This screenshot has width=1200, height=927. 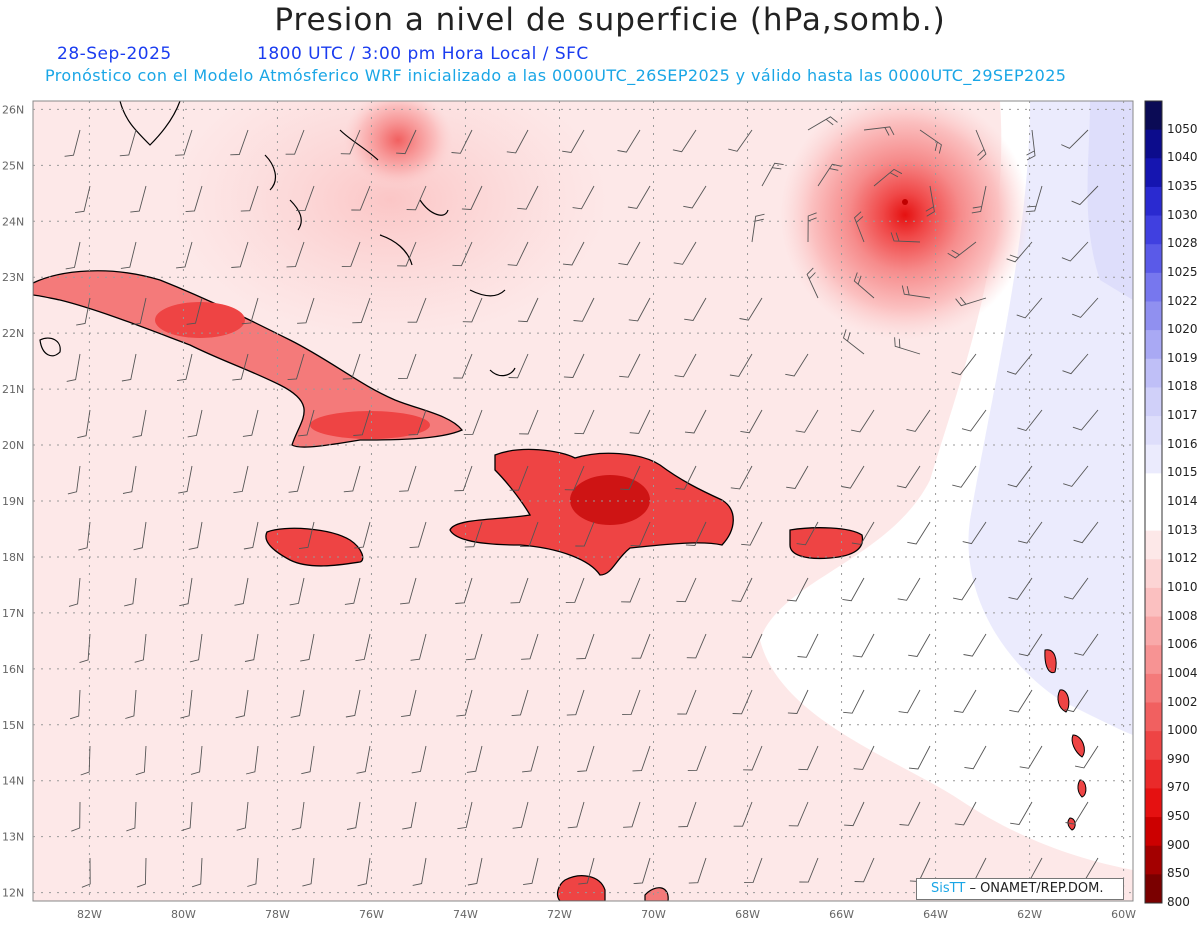 I want to click on lon-label: 62W, so click(x=1029, y=914).